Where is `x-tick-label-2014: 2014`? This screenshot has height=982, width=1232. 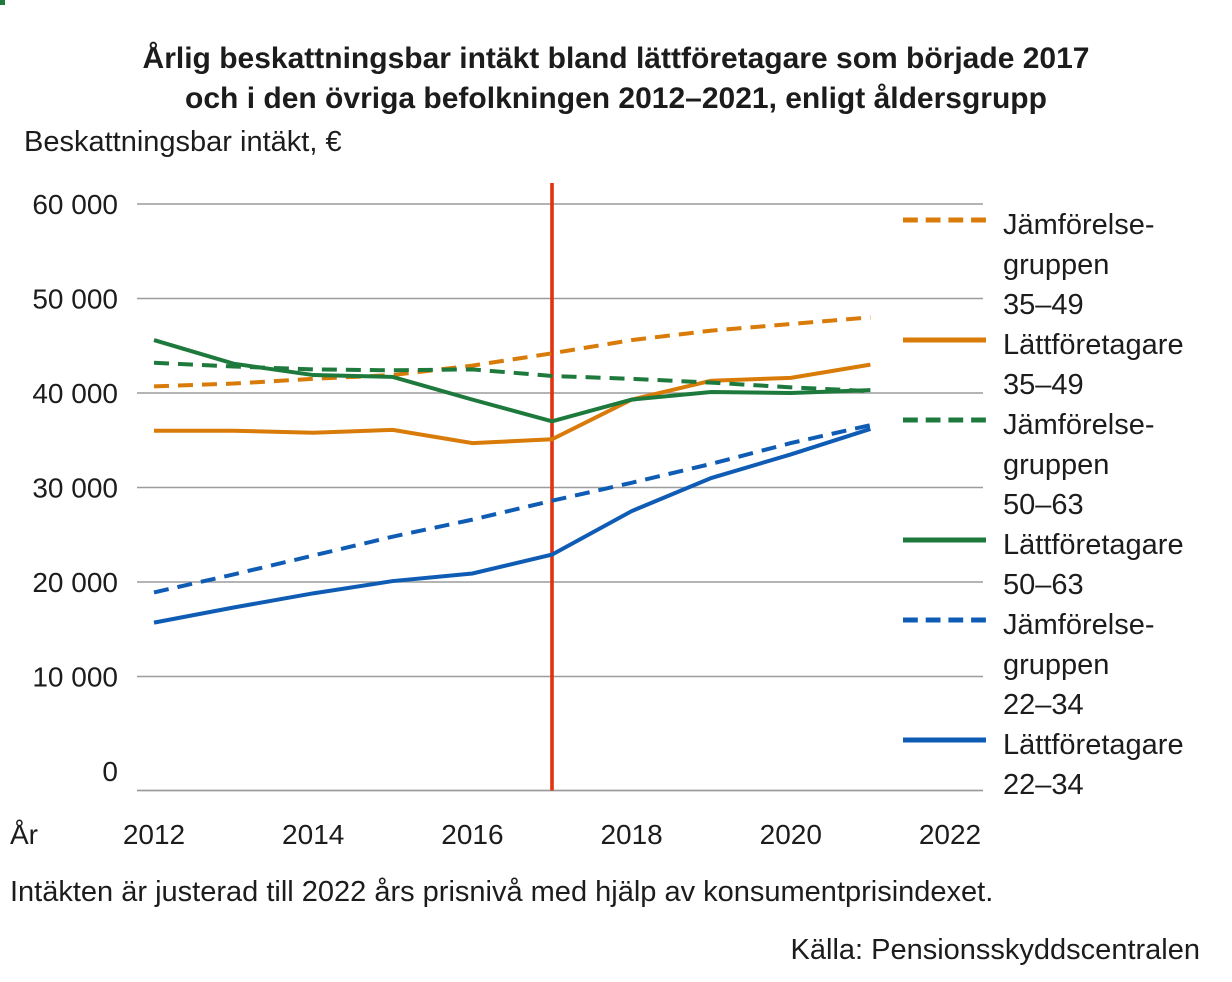
x-tick-label-2014: 2014 is located at coordinates (313, 834).